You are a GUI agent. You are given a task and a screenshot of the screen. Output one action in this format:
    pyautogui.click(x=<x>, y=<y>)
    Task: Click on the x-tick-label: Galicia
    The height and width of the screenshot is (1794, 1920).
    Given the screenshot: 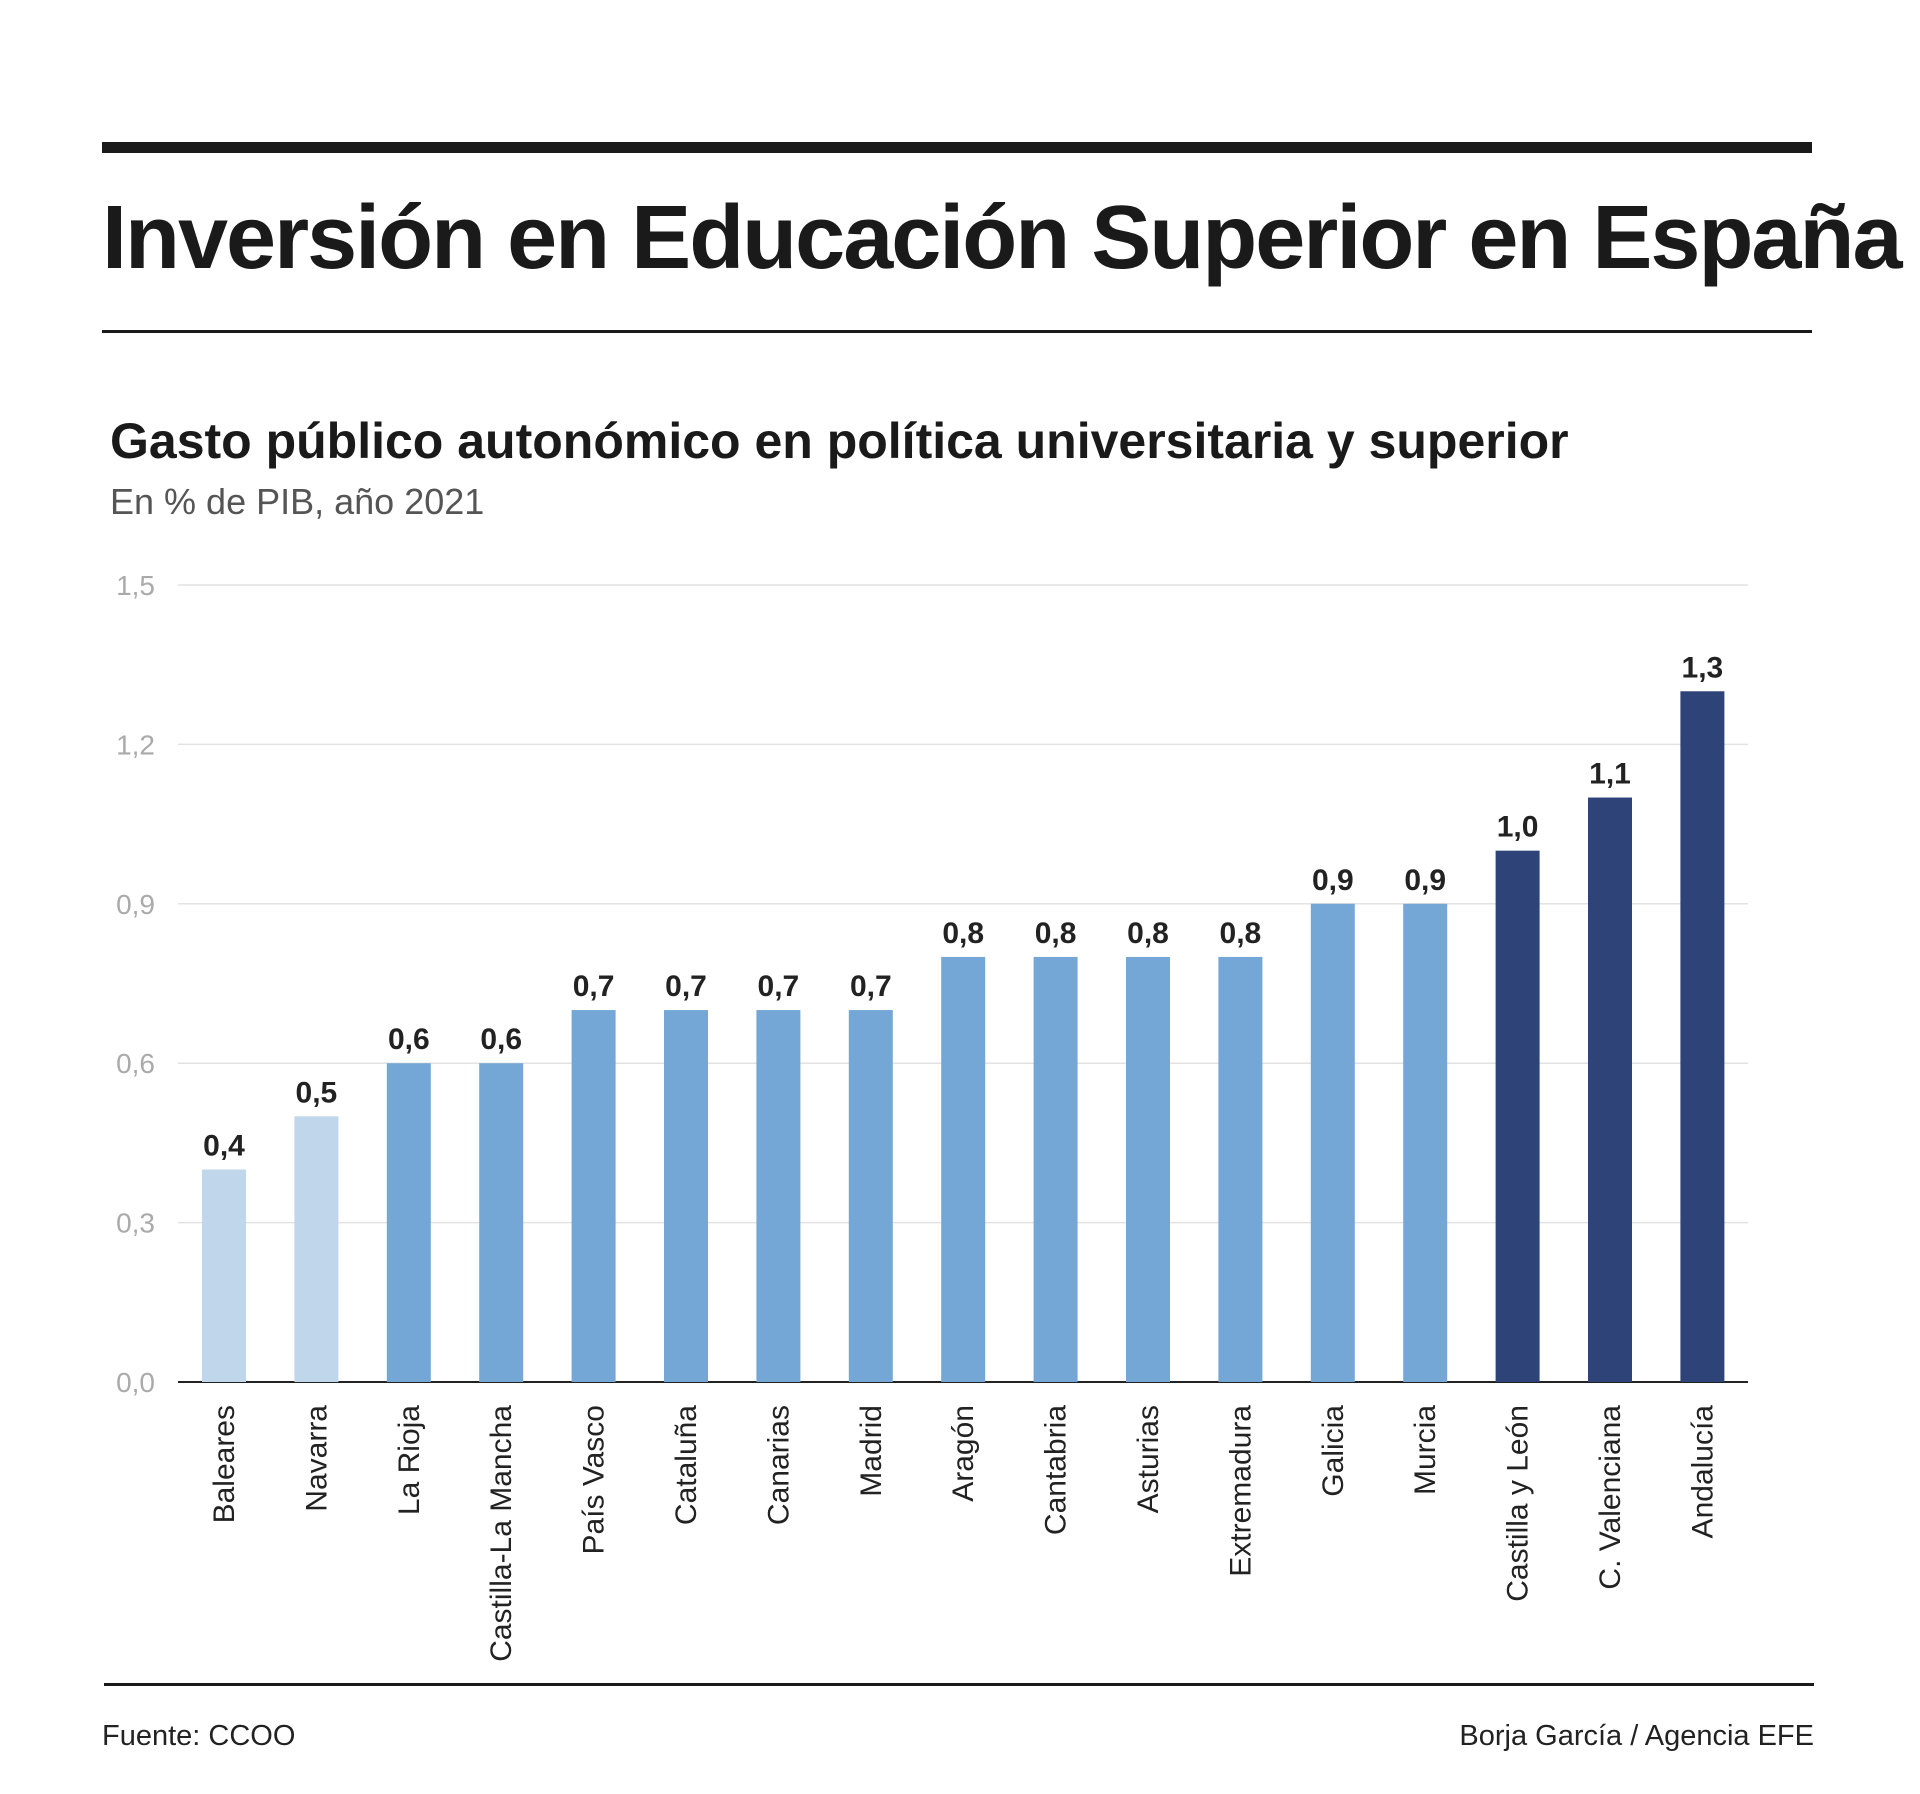 What is the action you would take?
    pyautogui.click(x=1333, y=1451)
    